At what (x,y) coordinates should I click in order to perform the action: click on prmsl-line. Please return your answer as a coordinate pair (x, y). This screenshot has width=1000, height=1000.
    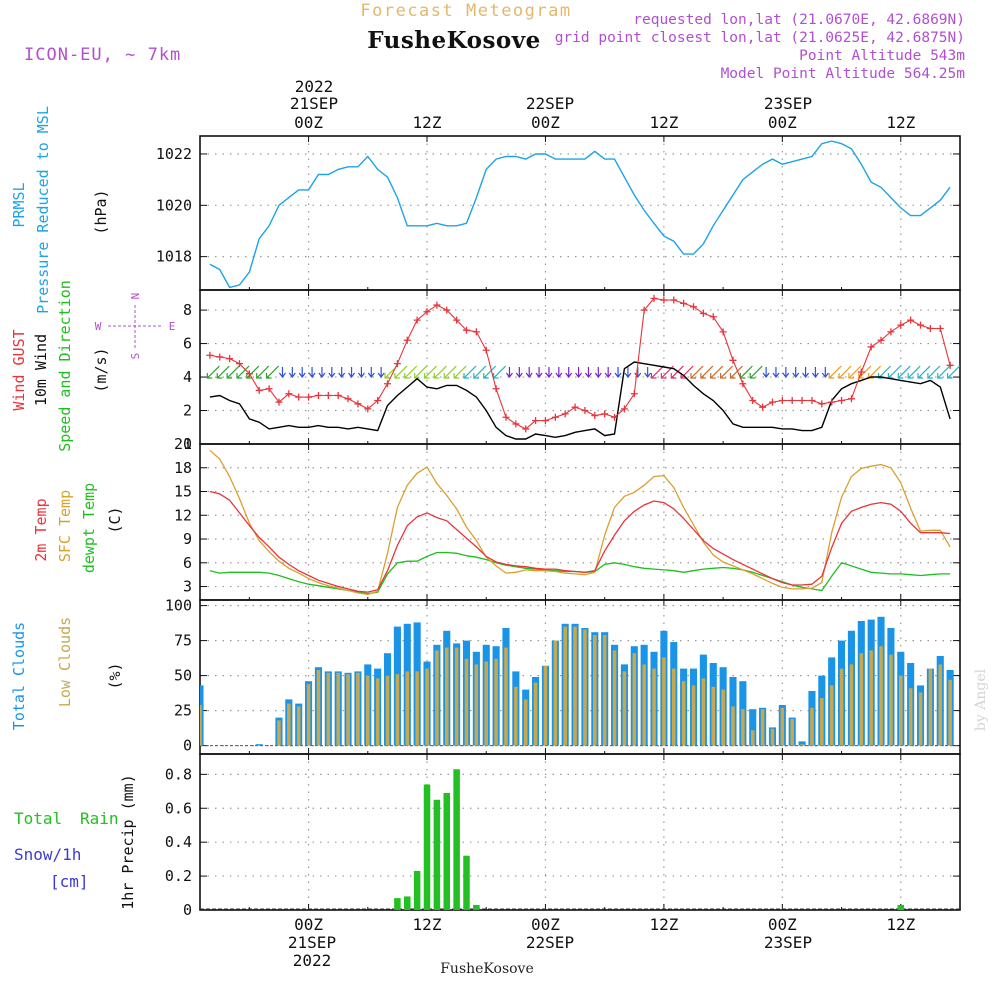
    Looking at the image, I should click on (580, 214).